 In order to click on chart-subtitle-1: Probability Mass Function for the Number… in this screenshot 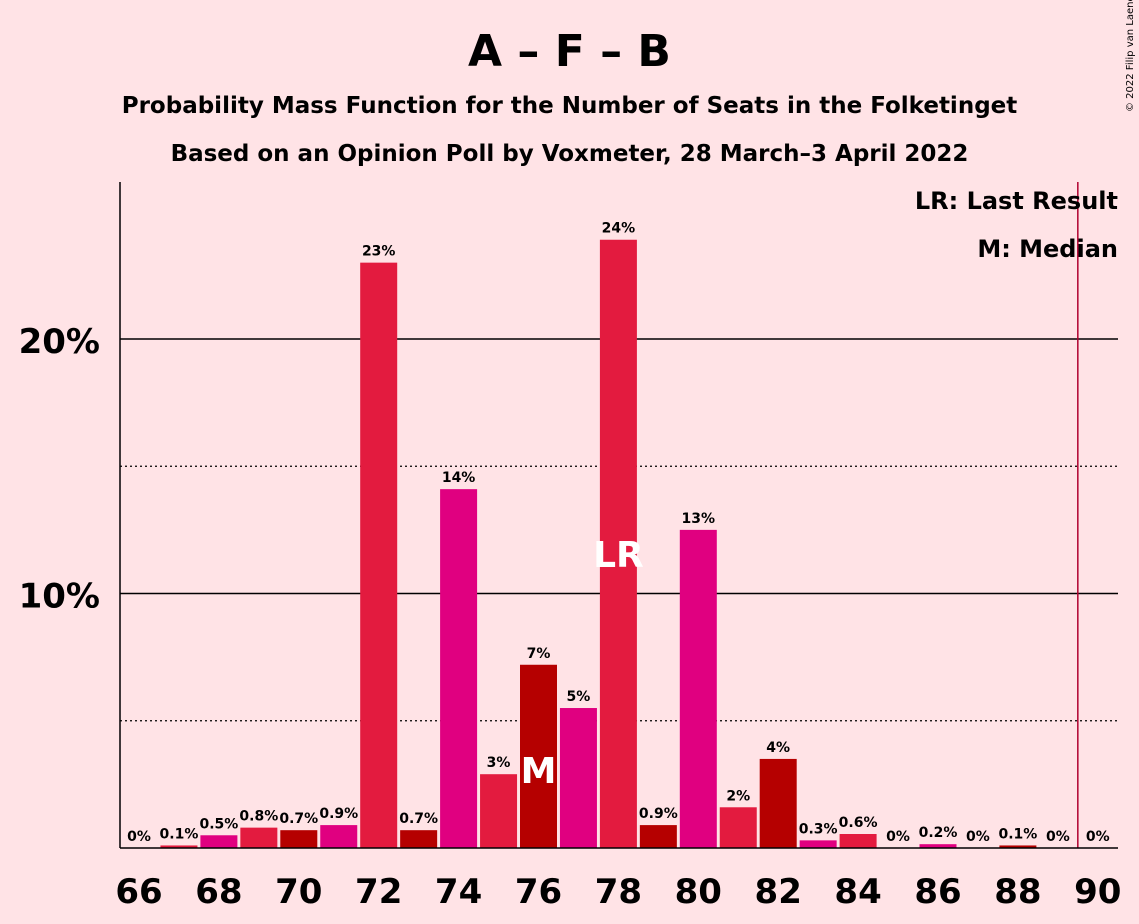, I will do `click(570, 106)`.